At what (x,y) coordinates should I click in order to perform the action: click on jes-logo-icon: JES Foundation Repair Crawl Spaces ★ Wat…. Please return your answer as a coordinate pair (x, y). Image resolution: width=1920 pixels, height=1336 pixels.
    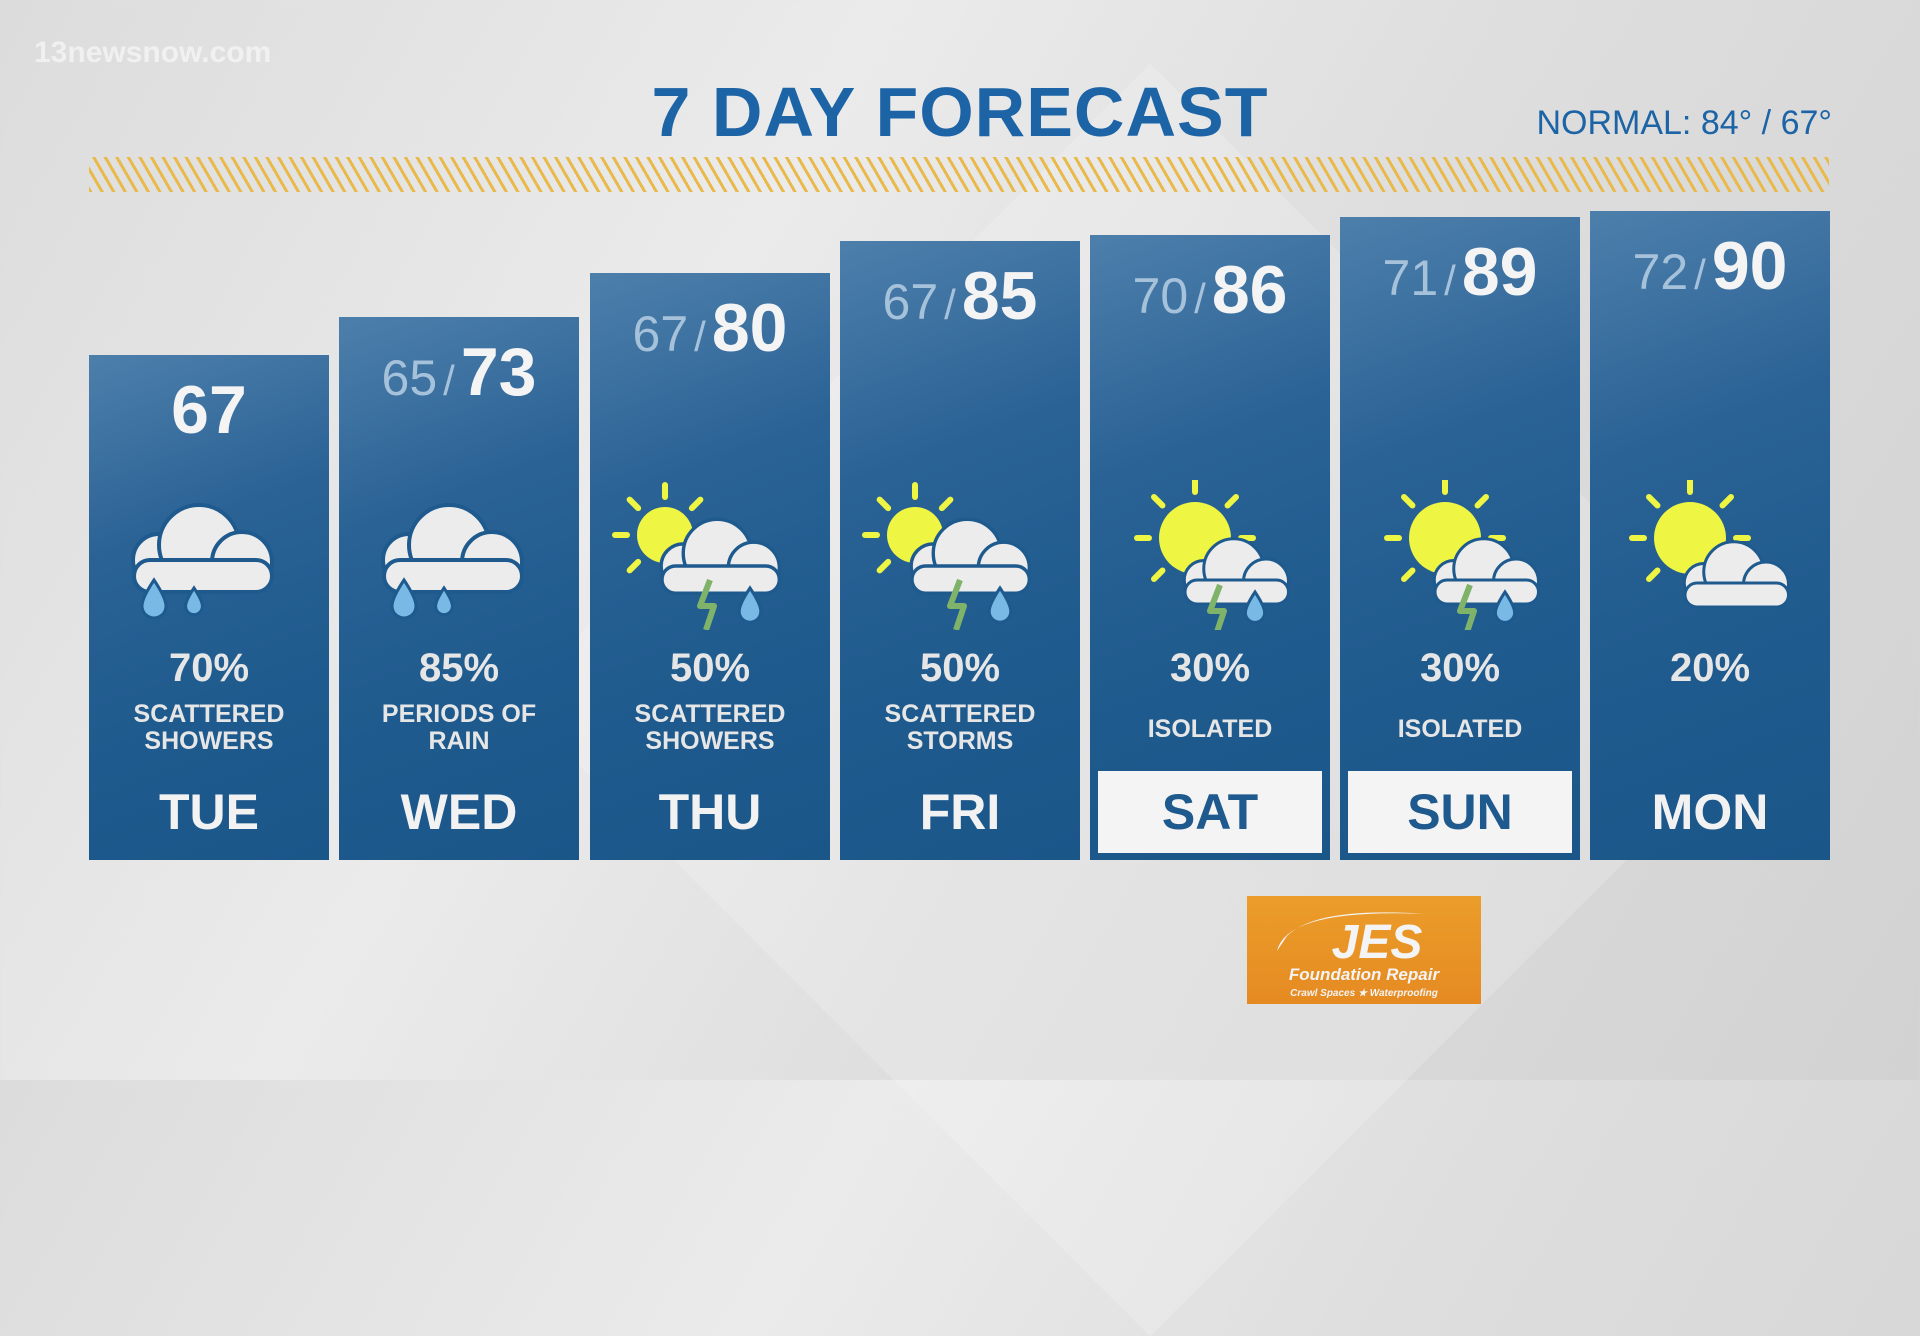
    Looking at the image, I should click on (1359, 955).